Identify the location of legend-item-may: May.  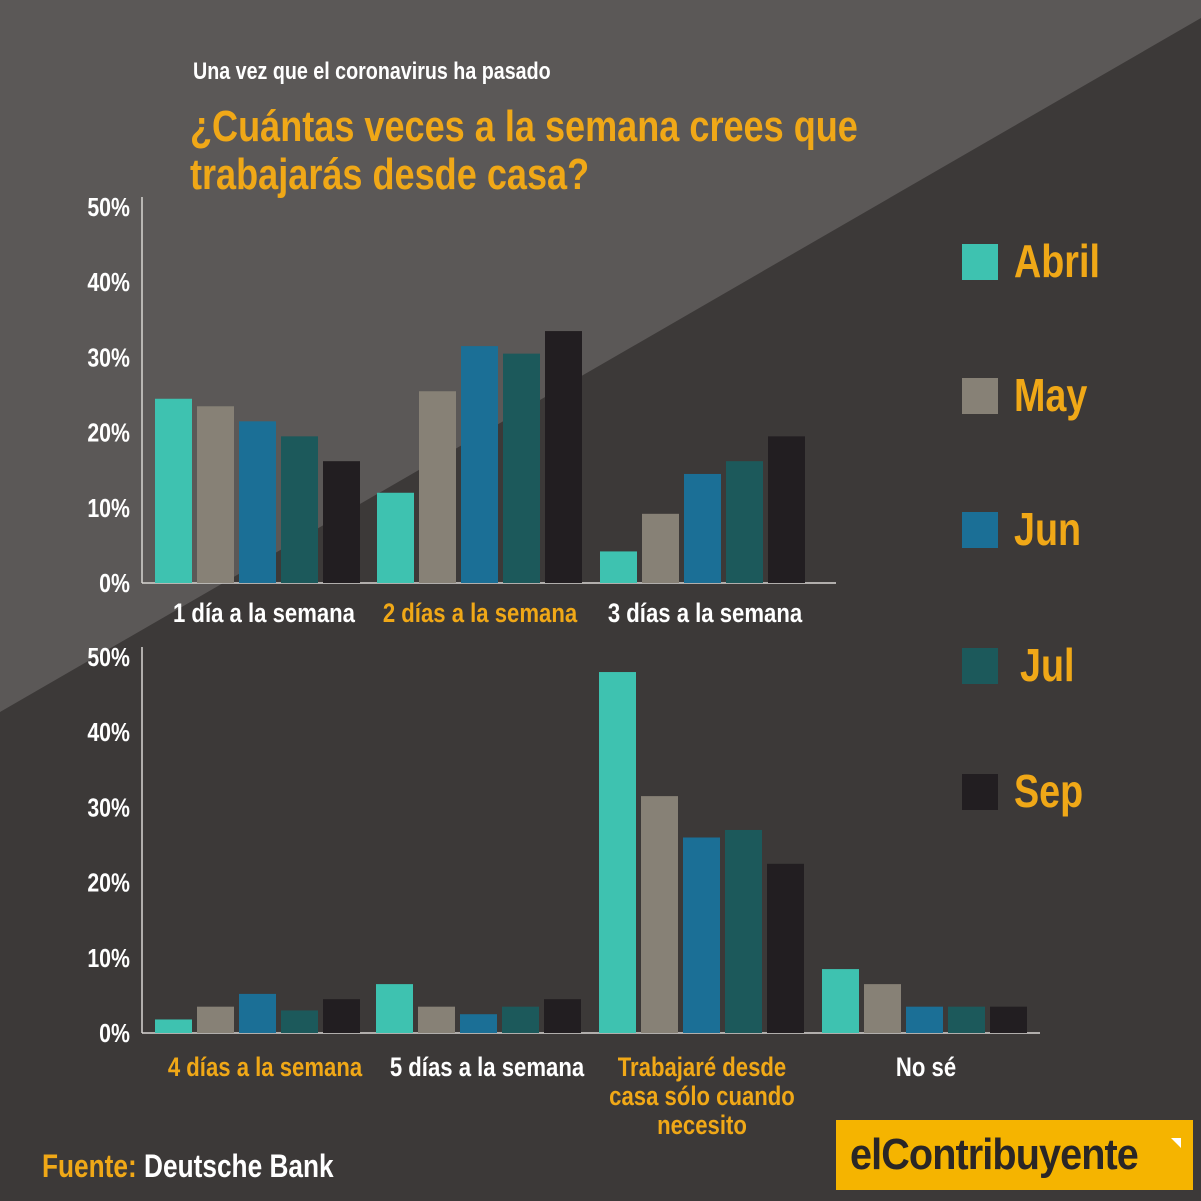
(1077, 398).